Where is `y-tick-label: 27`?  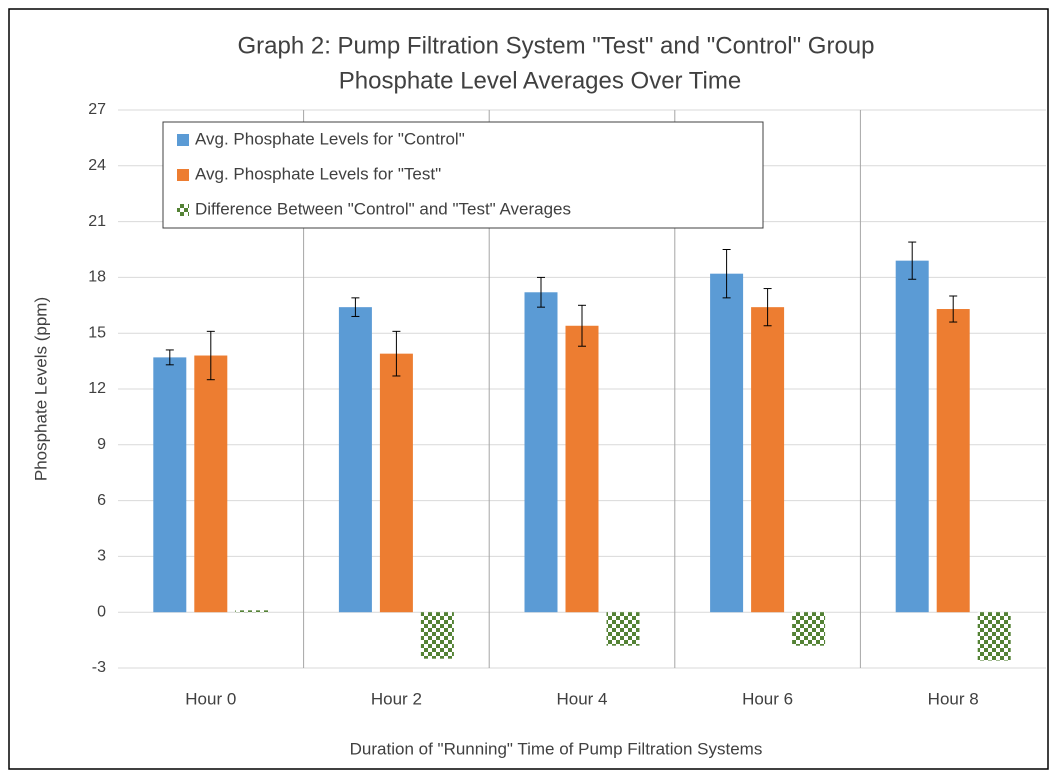 y-tick-label: 27 is located at coordinates (97, 109).